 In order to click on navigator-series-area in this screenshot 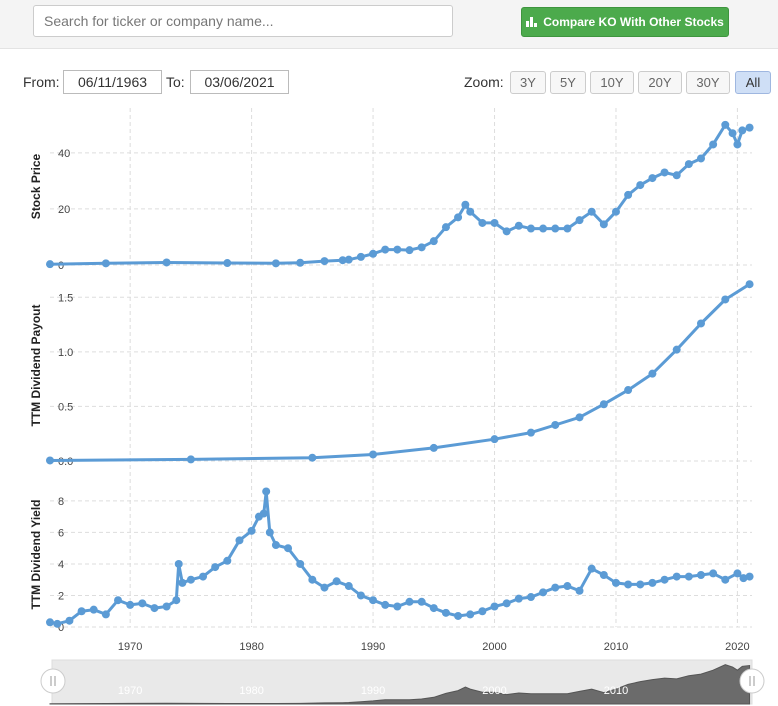, I will do `click(400, 684)`.